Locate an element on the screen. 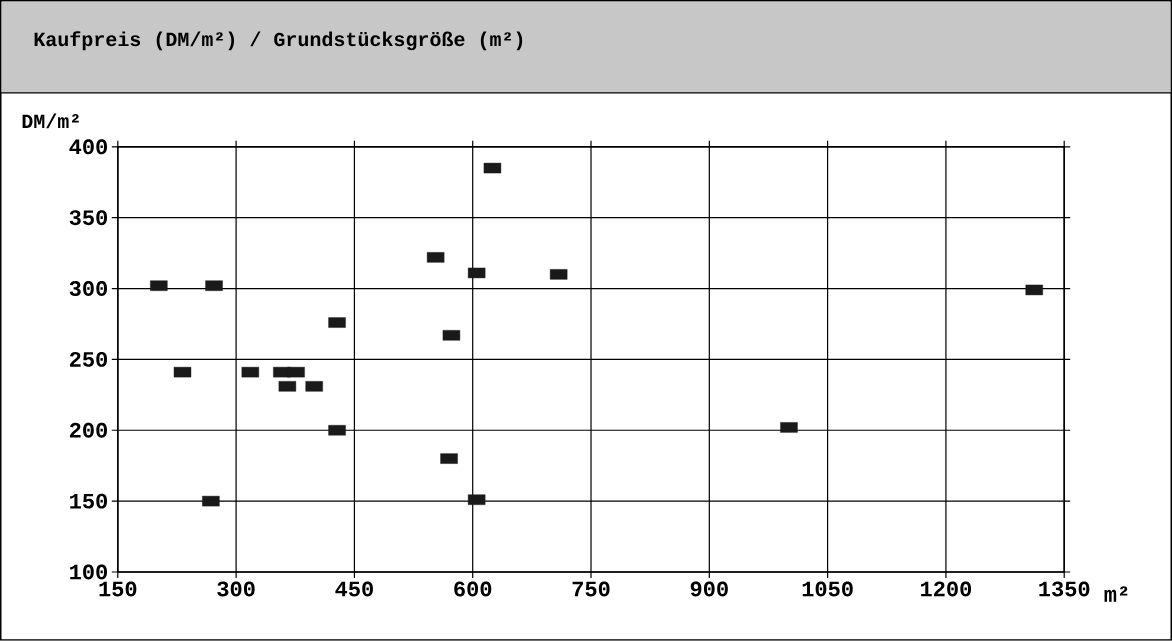 This screenshot has height=641, width=1172. x-tick-label: 1200 is located at coordinates (946, 589).